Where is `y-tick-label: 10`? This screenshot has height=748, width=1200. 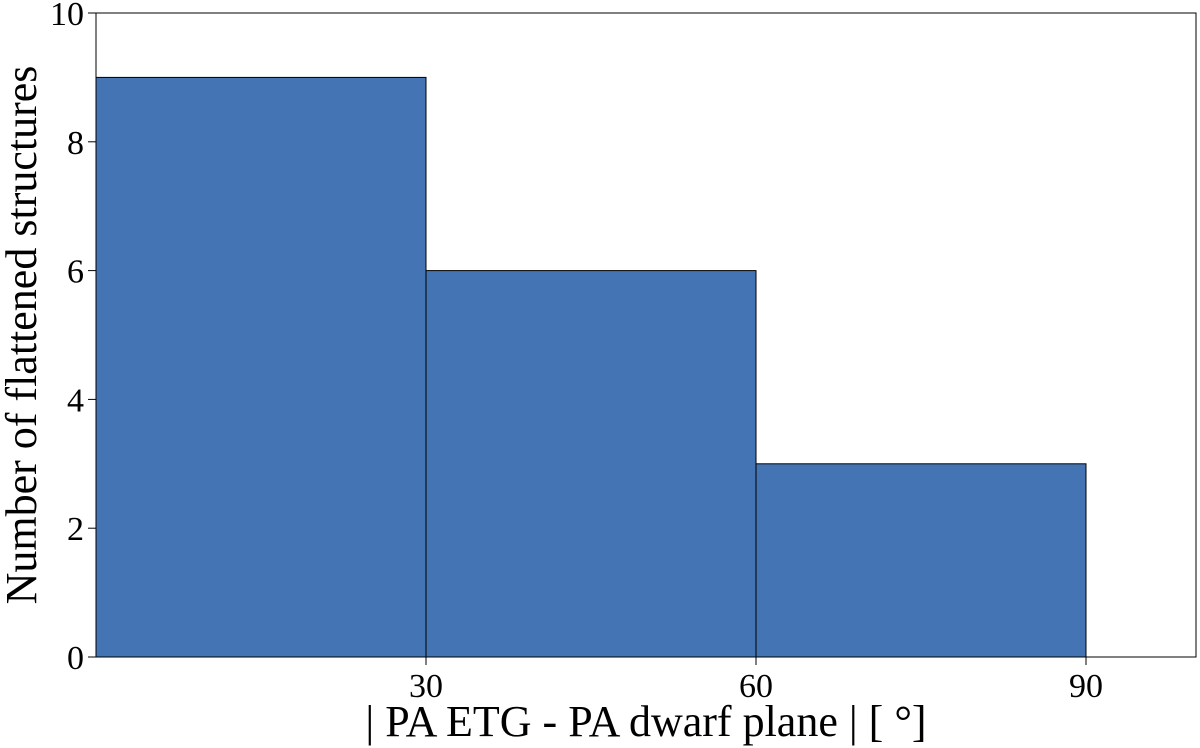
y-tick-label: 10 is located at coordinates (67, 16).